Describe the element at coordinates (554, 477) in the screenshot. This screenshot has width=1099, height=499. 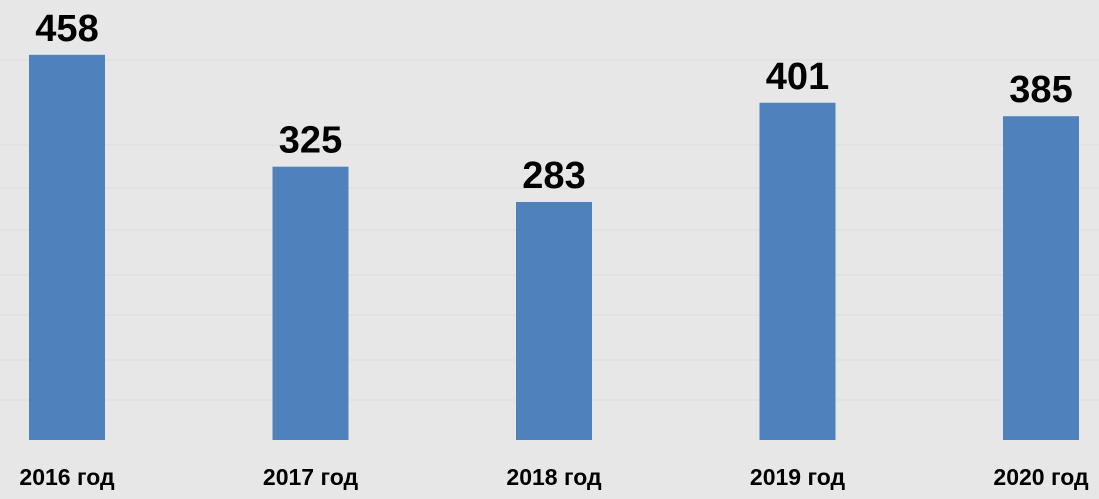
I see `x-tick-label: 2018 год` at that location.